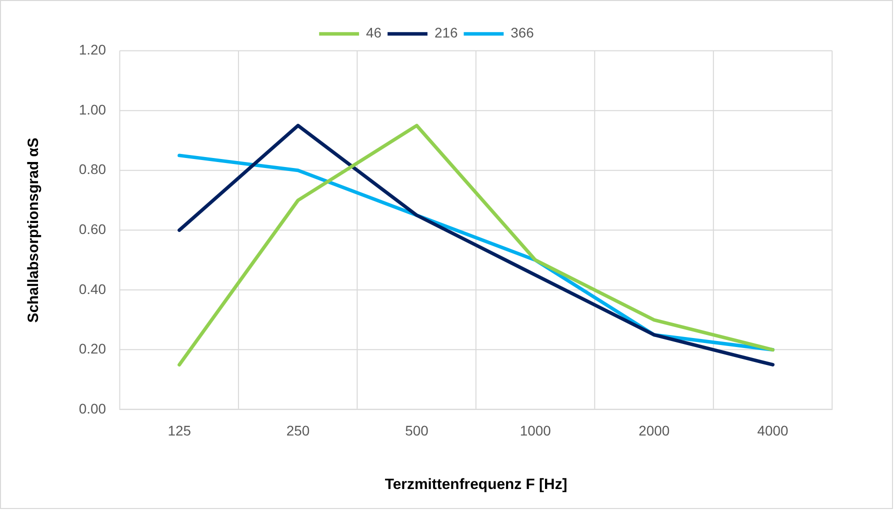 The height and width of the screenshot is (511, 895). Describe the element at coordinates (654, 430) in the screenshot. I see `x-tick-label: 2000` at that location.